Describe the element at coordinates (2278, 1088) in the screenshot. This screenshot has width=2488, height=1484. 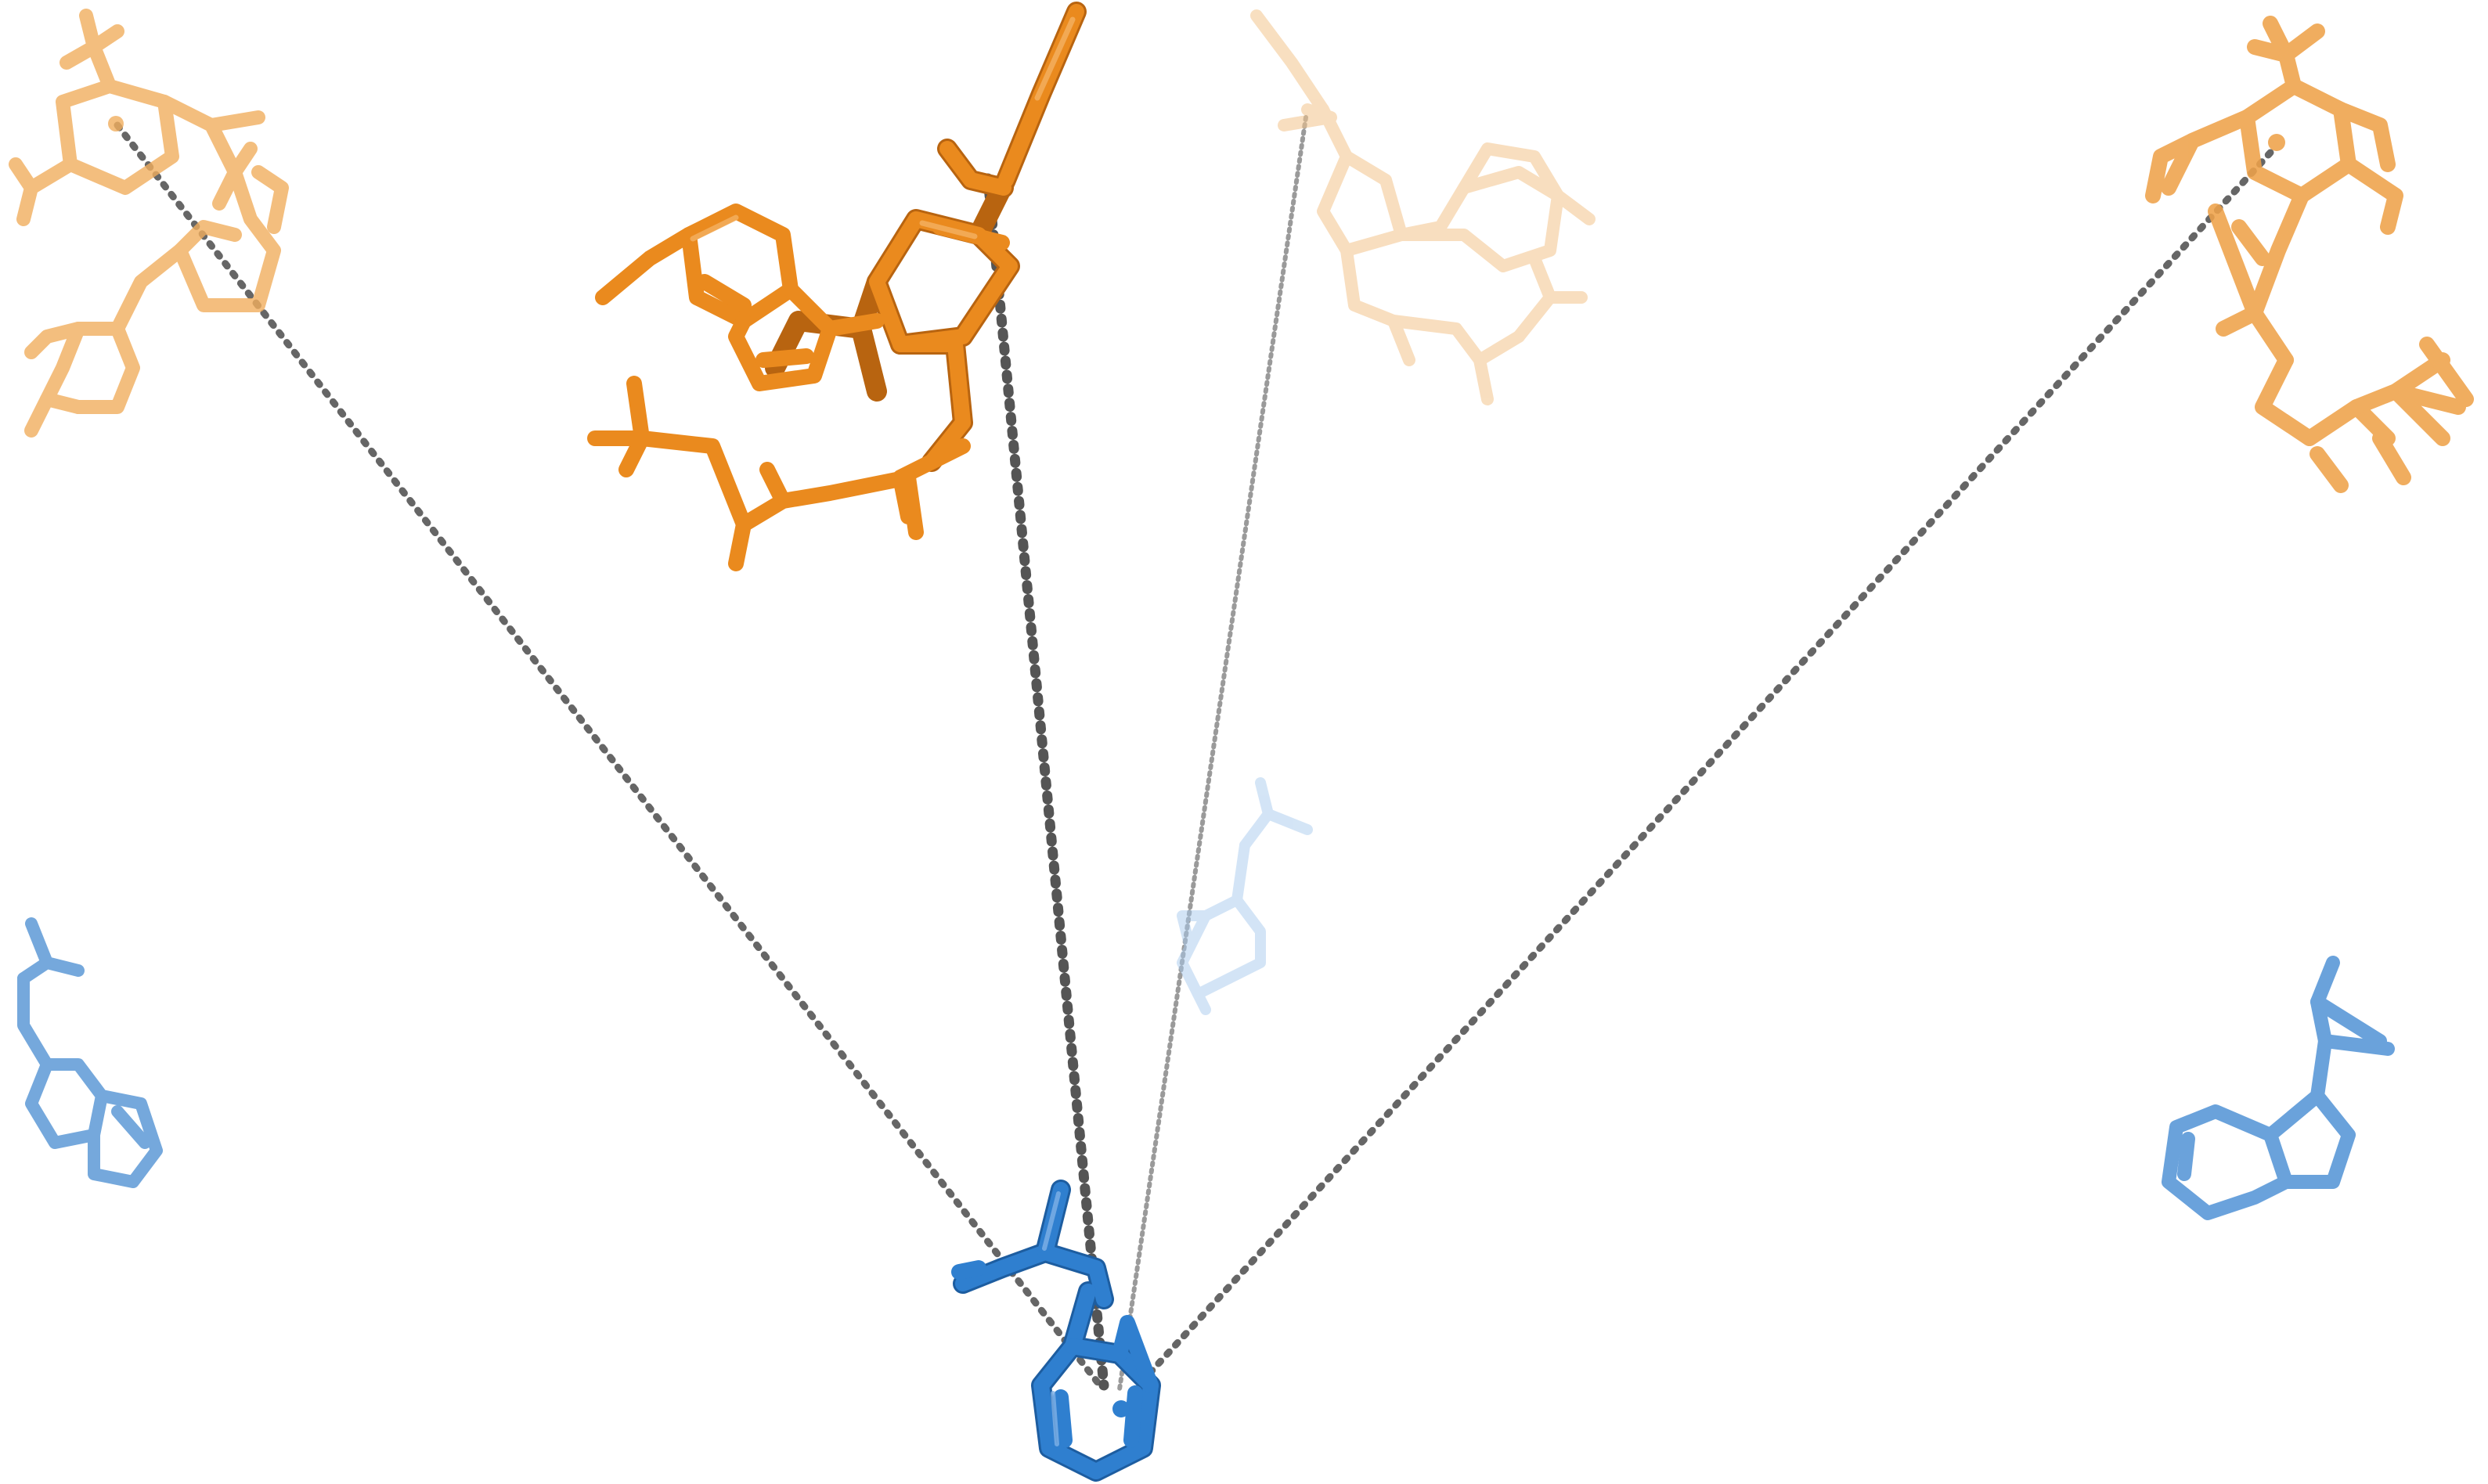
I see `residue-right` at that location.